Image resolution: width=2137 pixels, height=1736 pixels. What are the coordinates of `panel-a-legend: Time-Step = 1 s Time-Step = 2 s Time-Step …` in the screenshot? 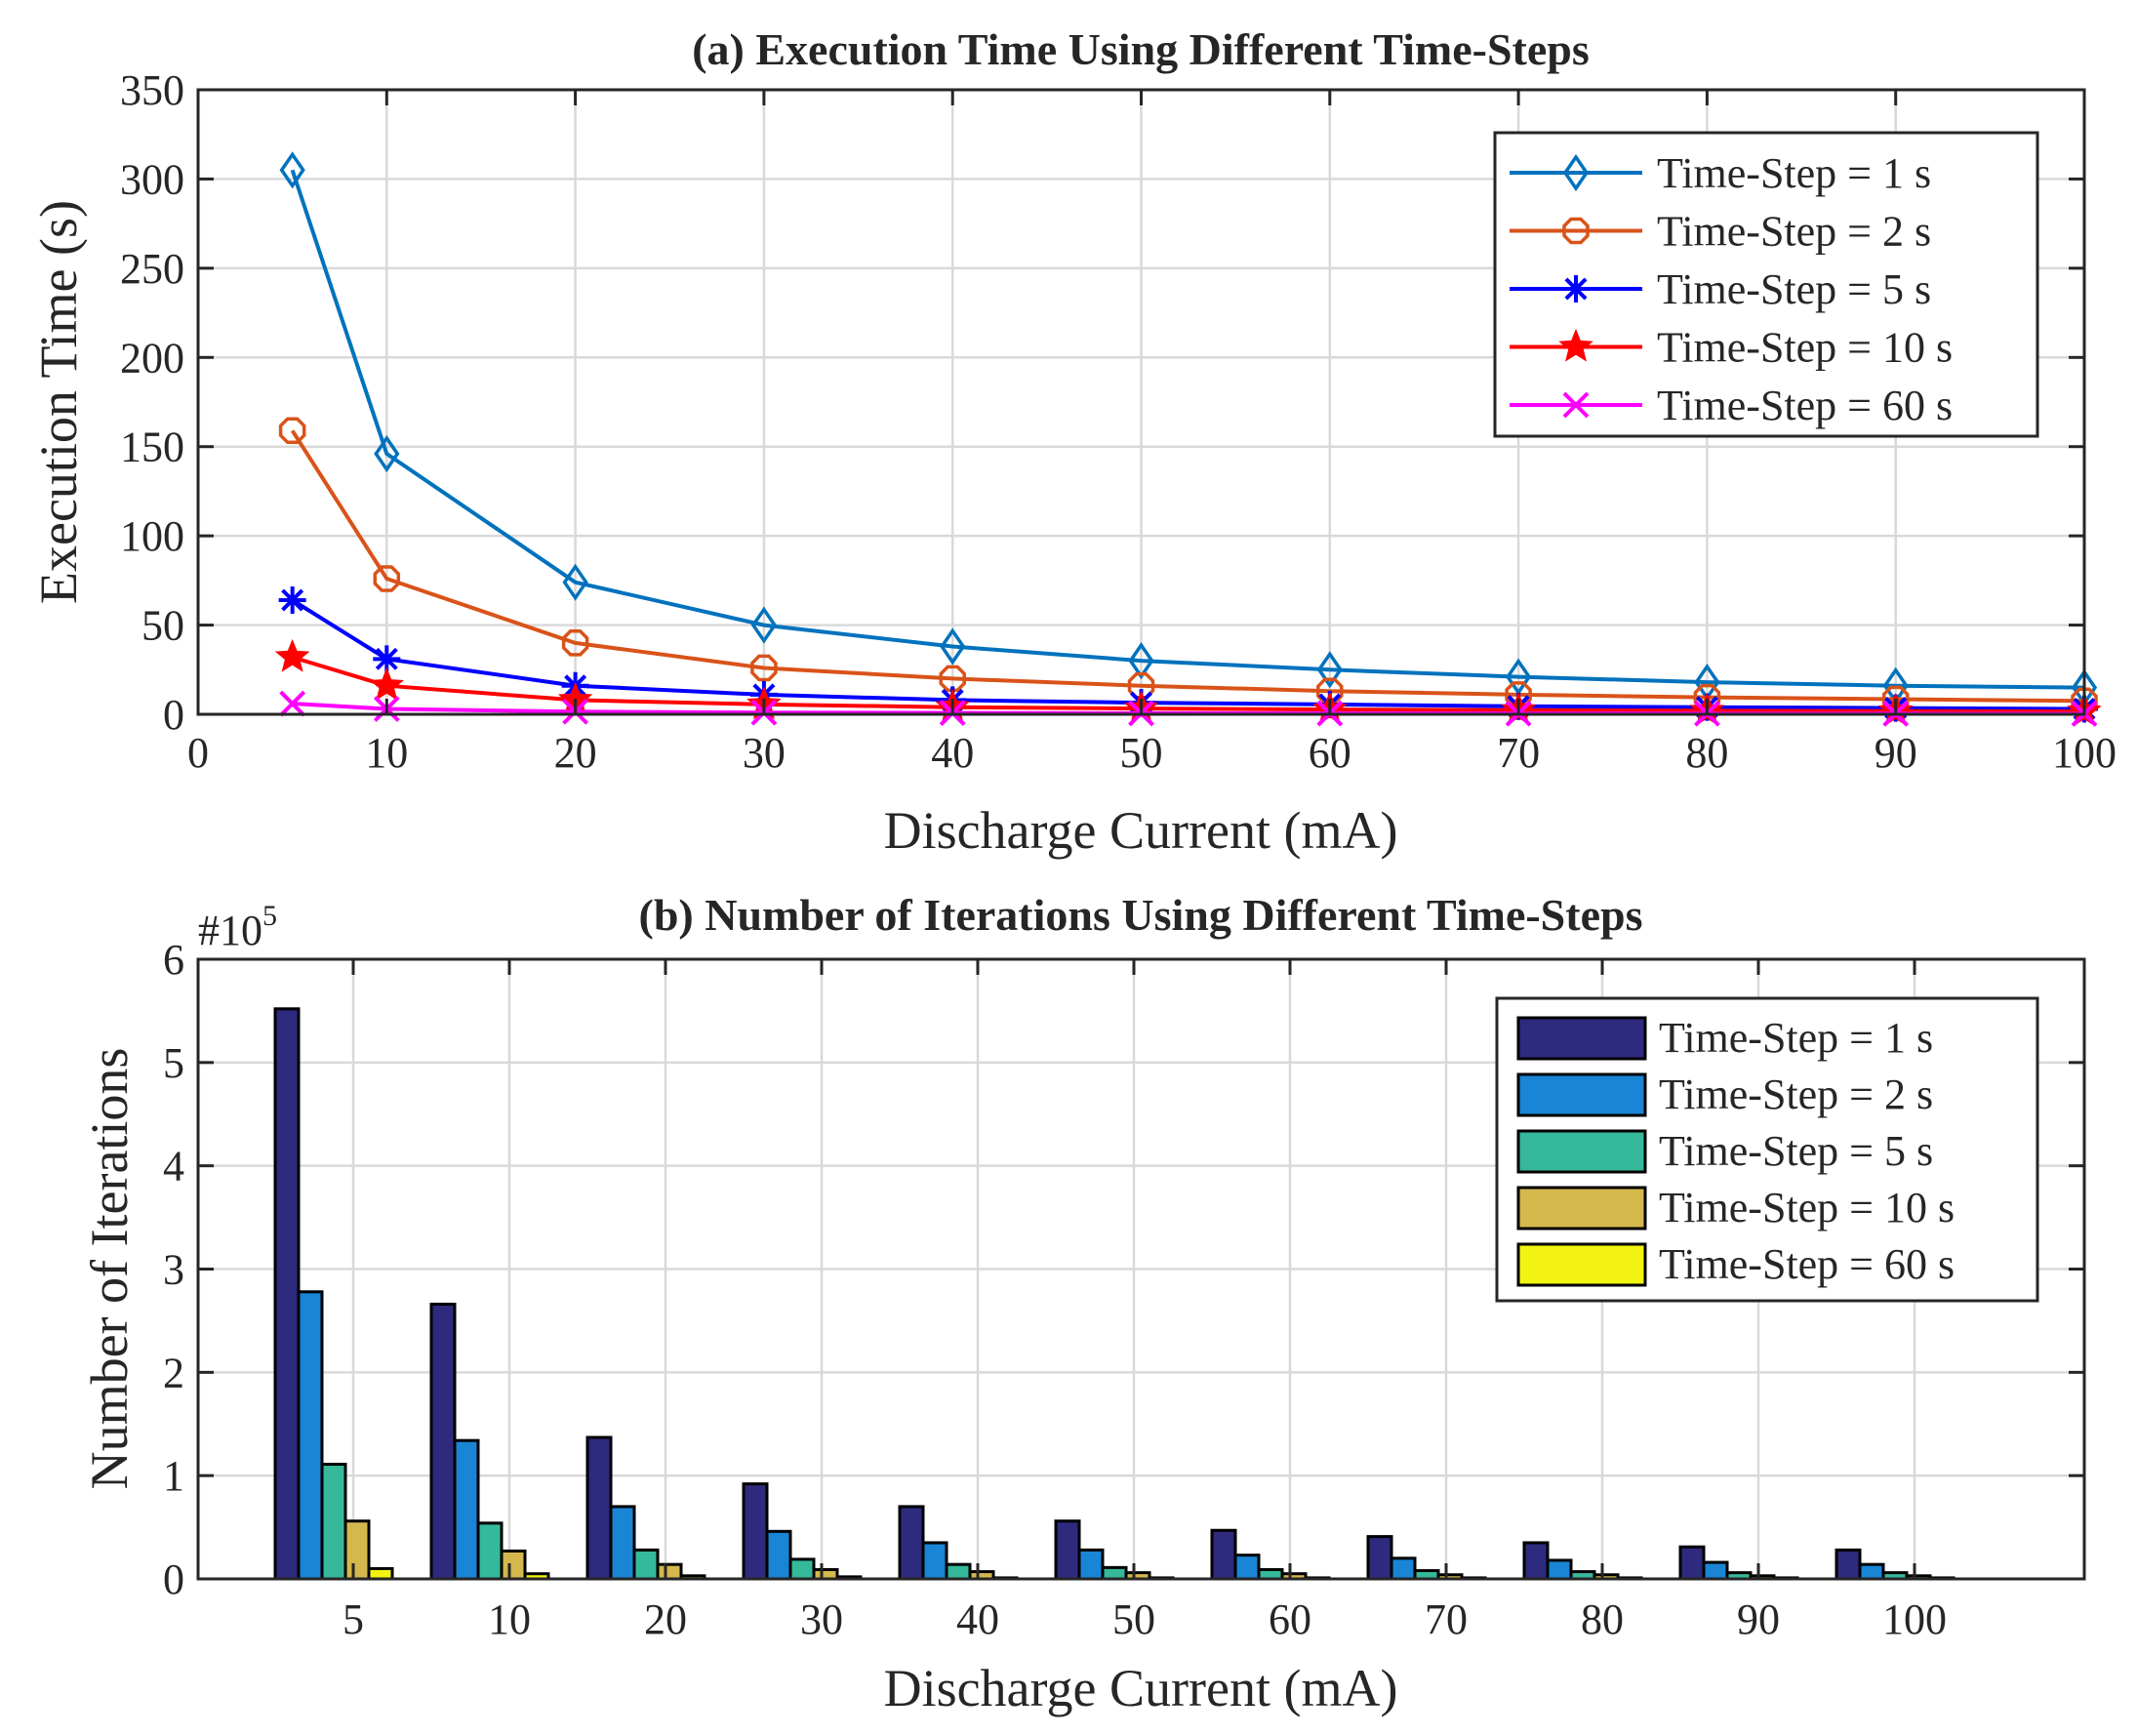 It's located at (1766, 284).